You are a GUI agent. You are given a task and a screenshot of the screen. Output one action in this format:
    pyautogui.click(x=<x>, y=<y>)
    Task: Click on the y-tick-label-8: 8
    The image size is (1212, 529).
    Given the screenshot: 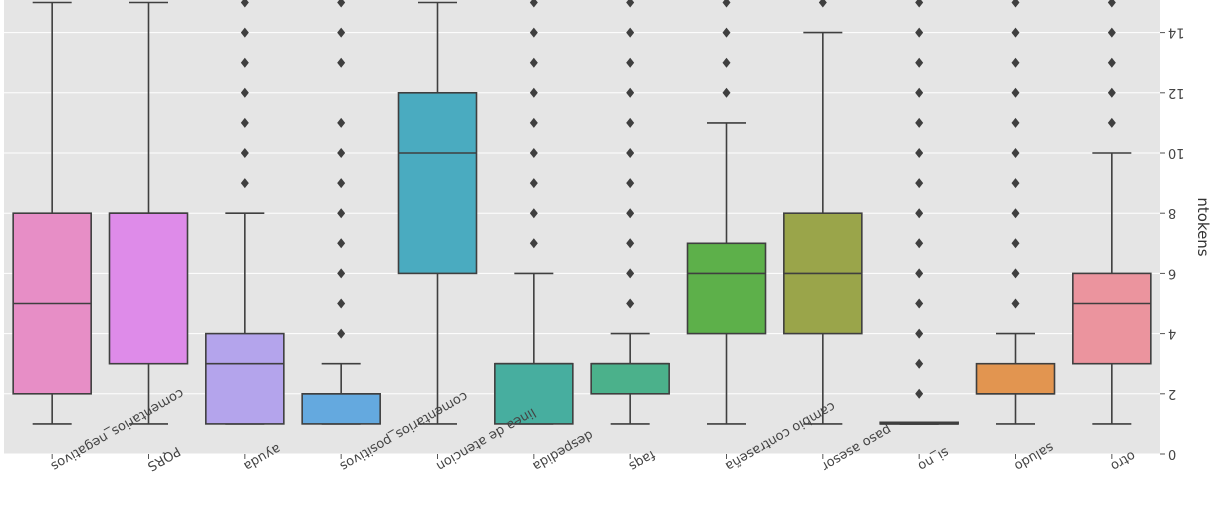 What is the action you would take?
    pyautogui.click(x=1172, y=212)
    